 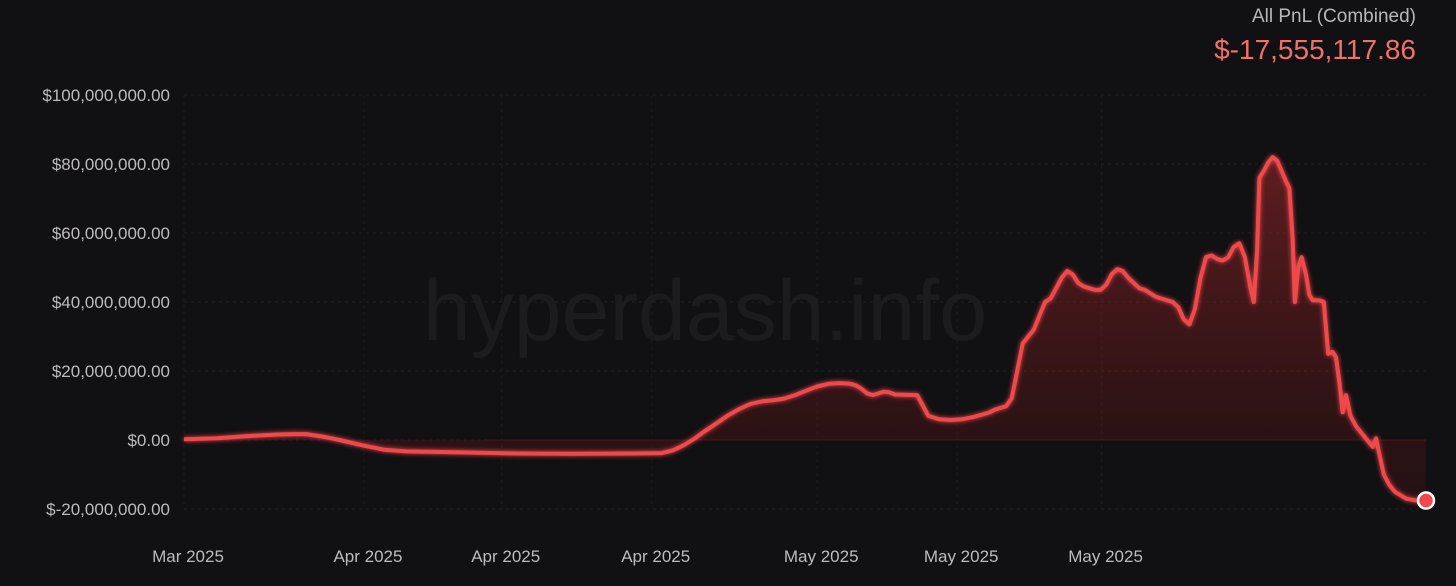 I want to click on summary-value: $-17,555,117.86, so click(x=1315, y=49).